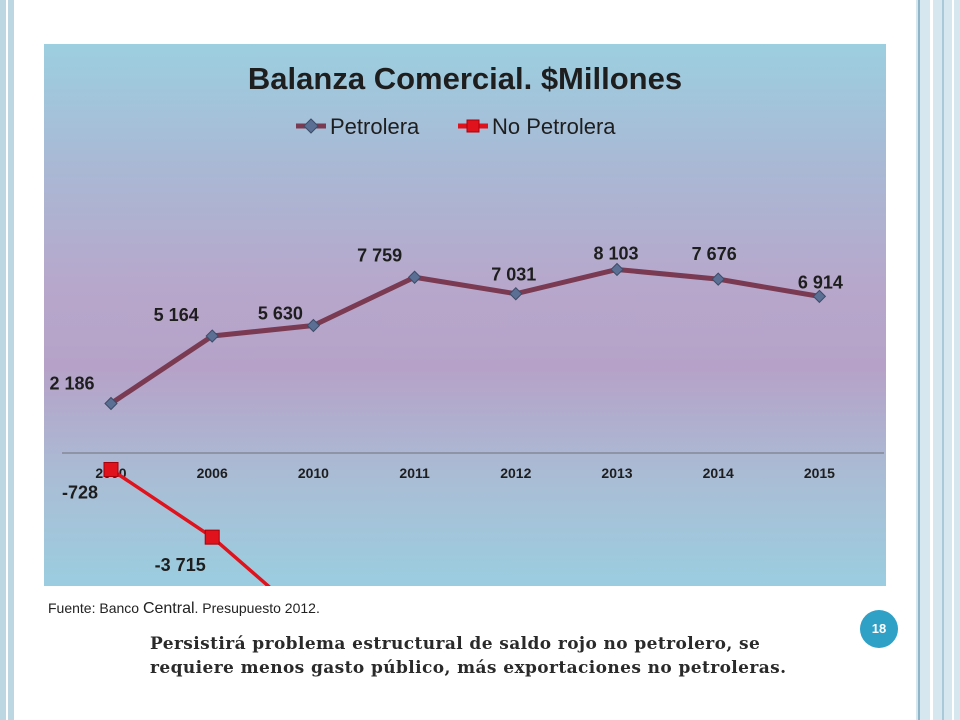  I want to click on legend-label: Petrolera, so click(375, 126).